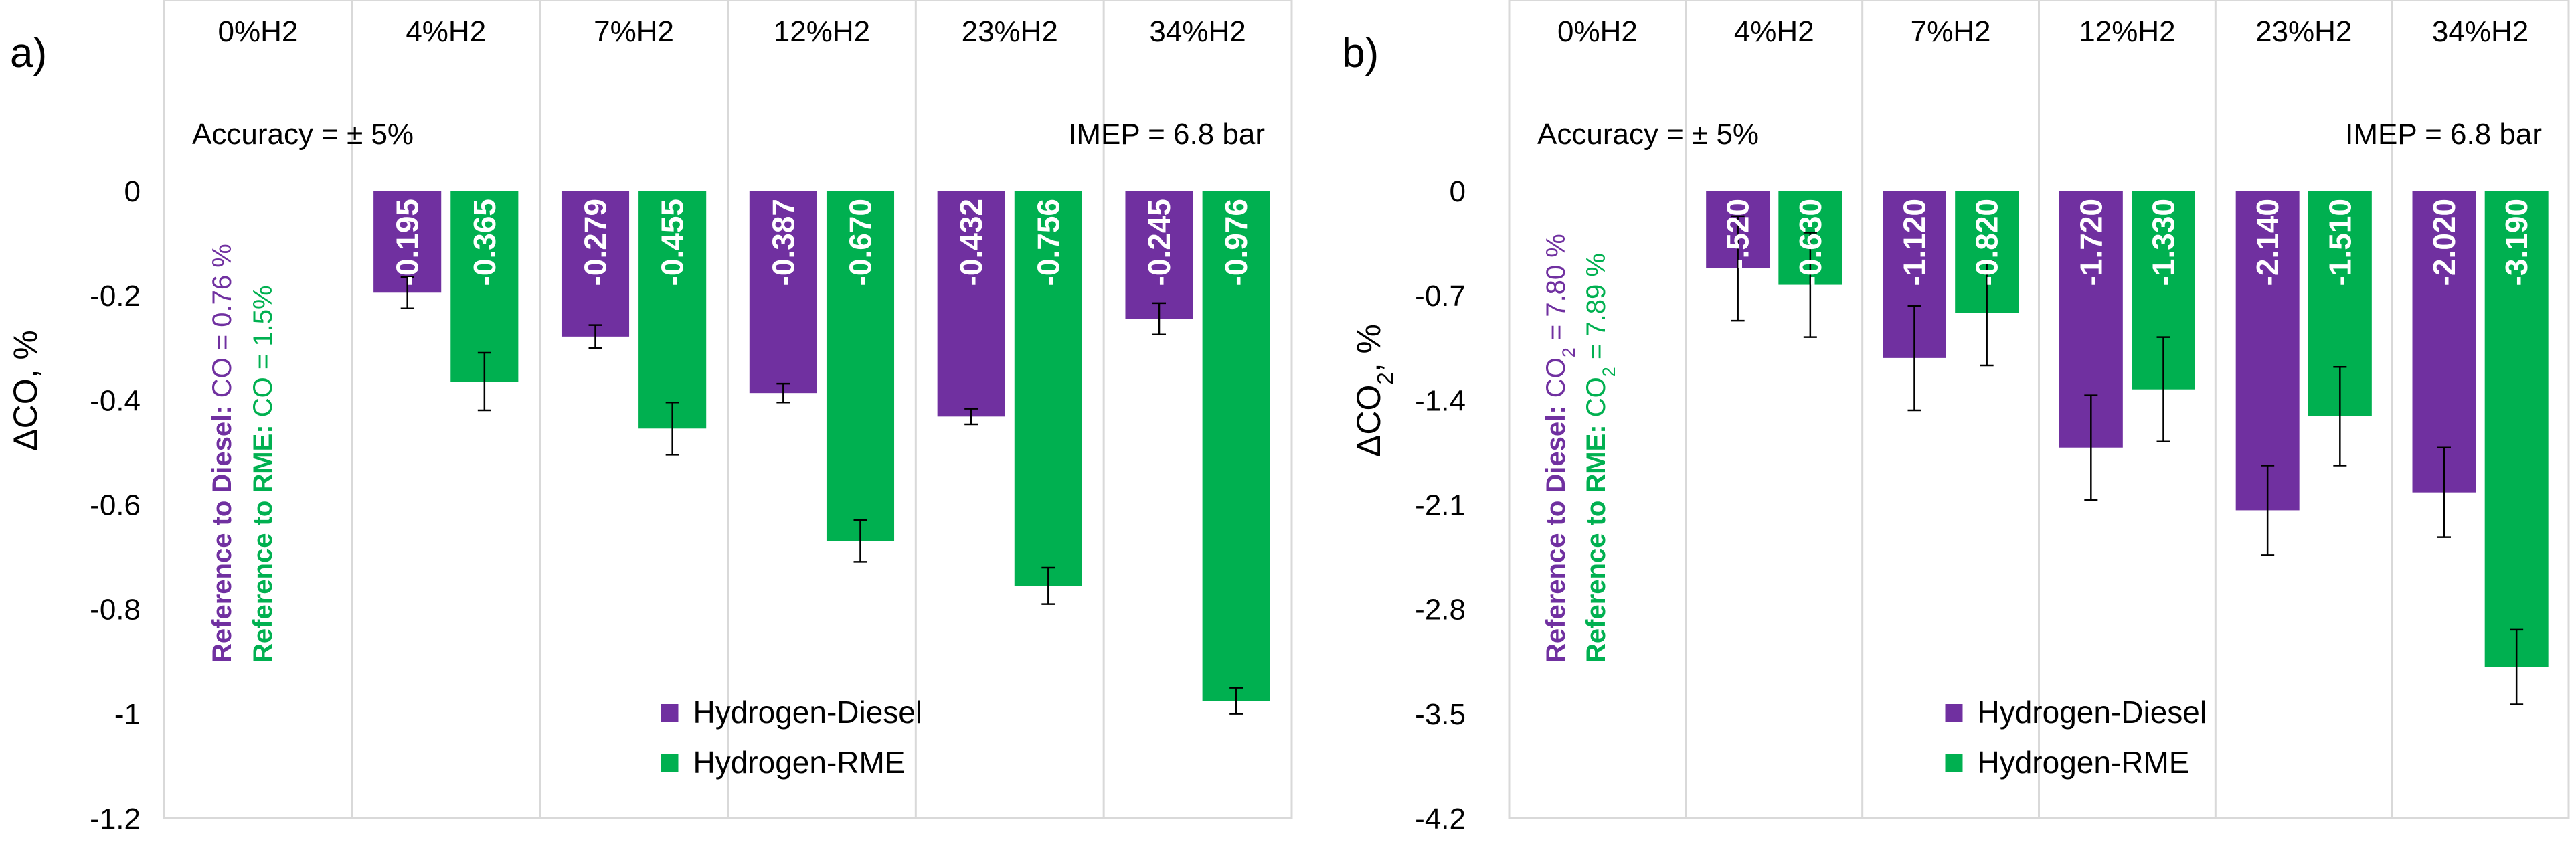  What do you see at coordinates (1440, 610) in the screenshot?
I see `y-tick-label: -2.8` at bounding box center [1440, 610].